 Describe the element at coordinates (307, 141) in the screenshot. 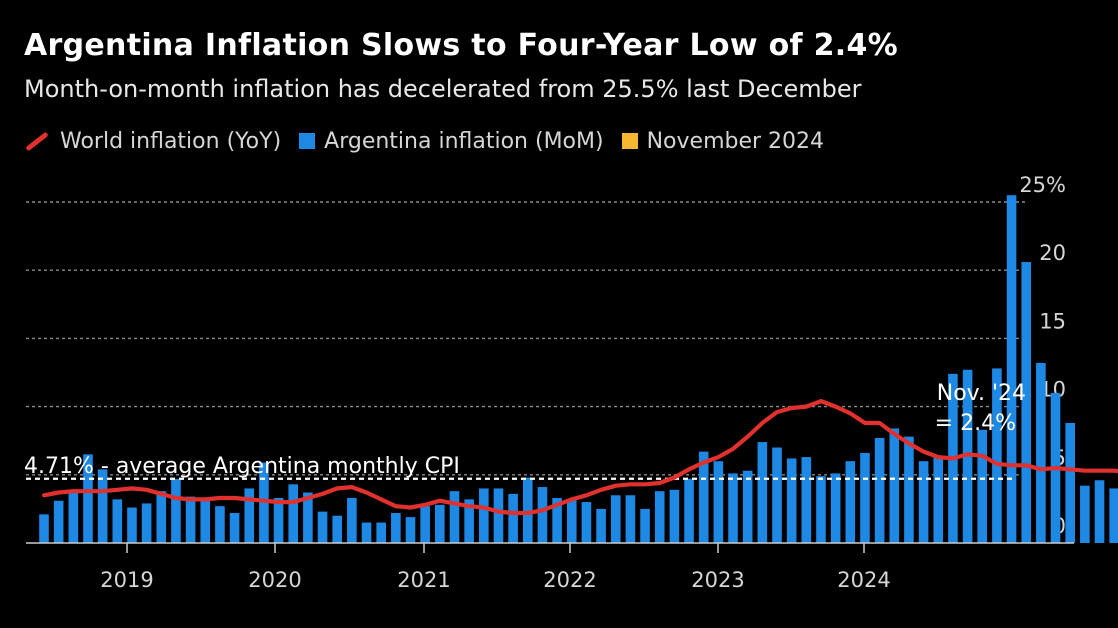

I see `legend-square-icon-blue` at that location.